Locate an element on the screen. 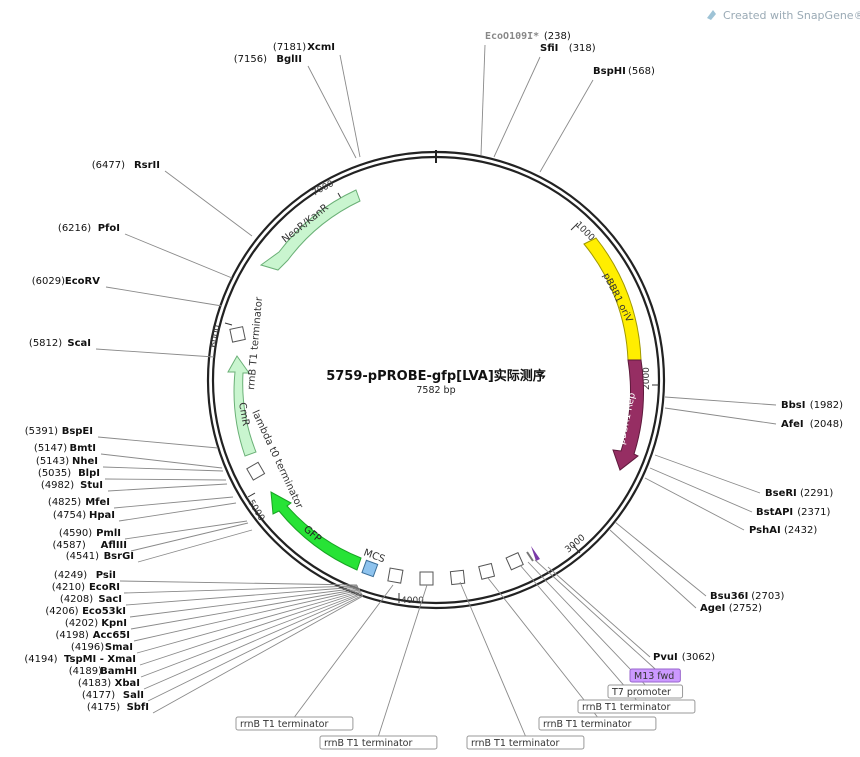  label-box is located at coordinates (636, 706).